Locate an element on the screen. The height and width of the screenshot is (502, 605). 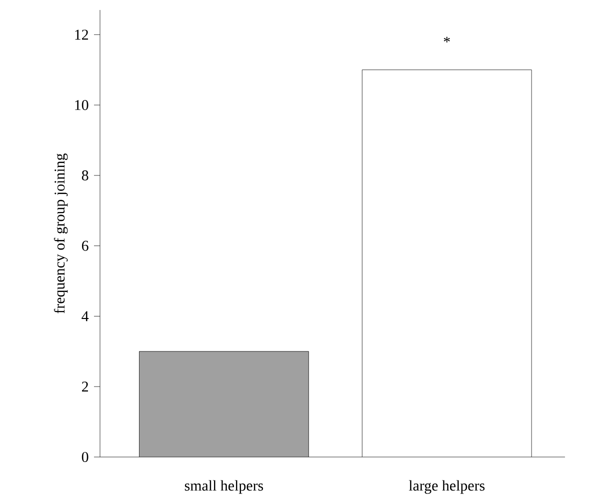
y-tick-label: 12 is located at coordinates (81, 35).